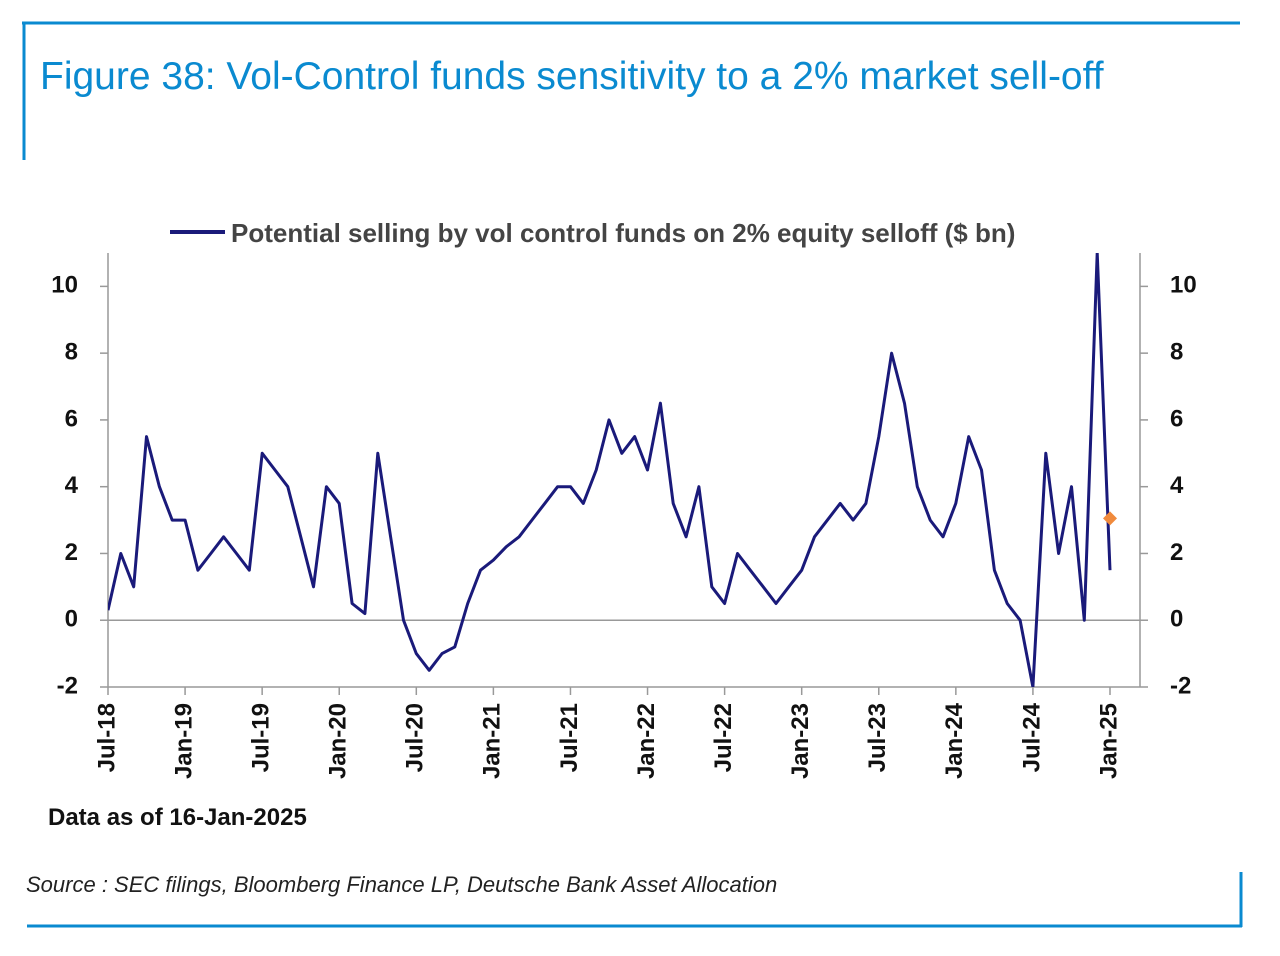 Image resolution: width=1280 pixels, height=956 pixels. What do you see at coordinates (71, 418) in the screenshot?
I see `y-tick-label: 6` at bounding box center [71, 418].